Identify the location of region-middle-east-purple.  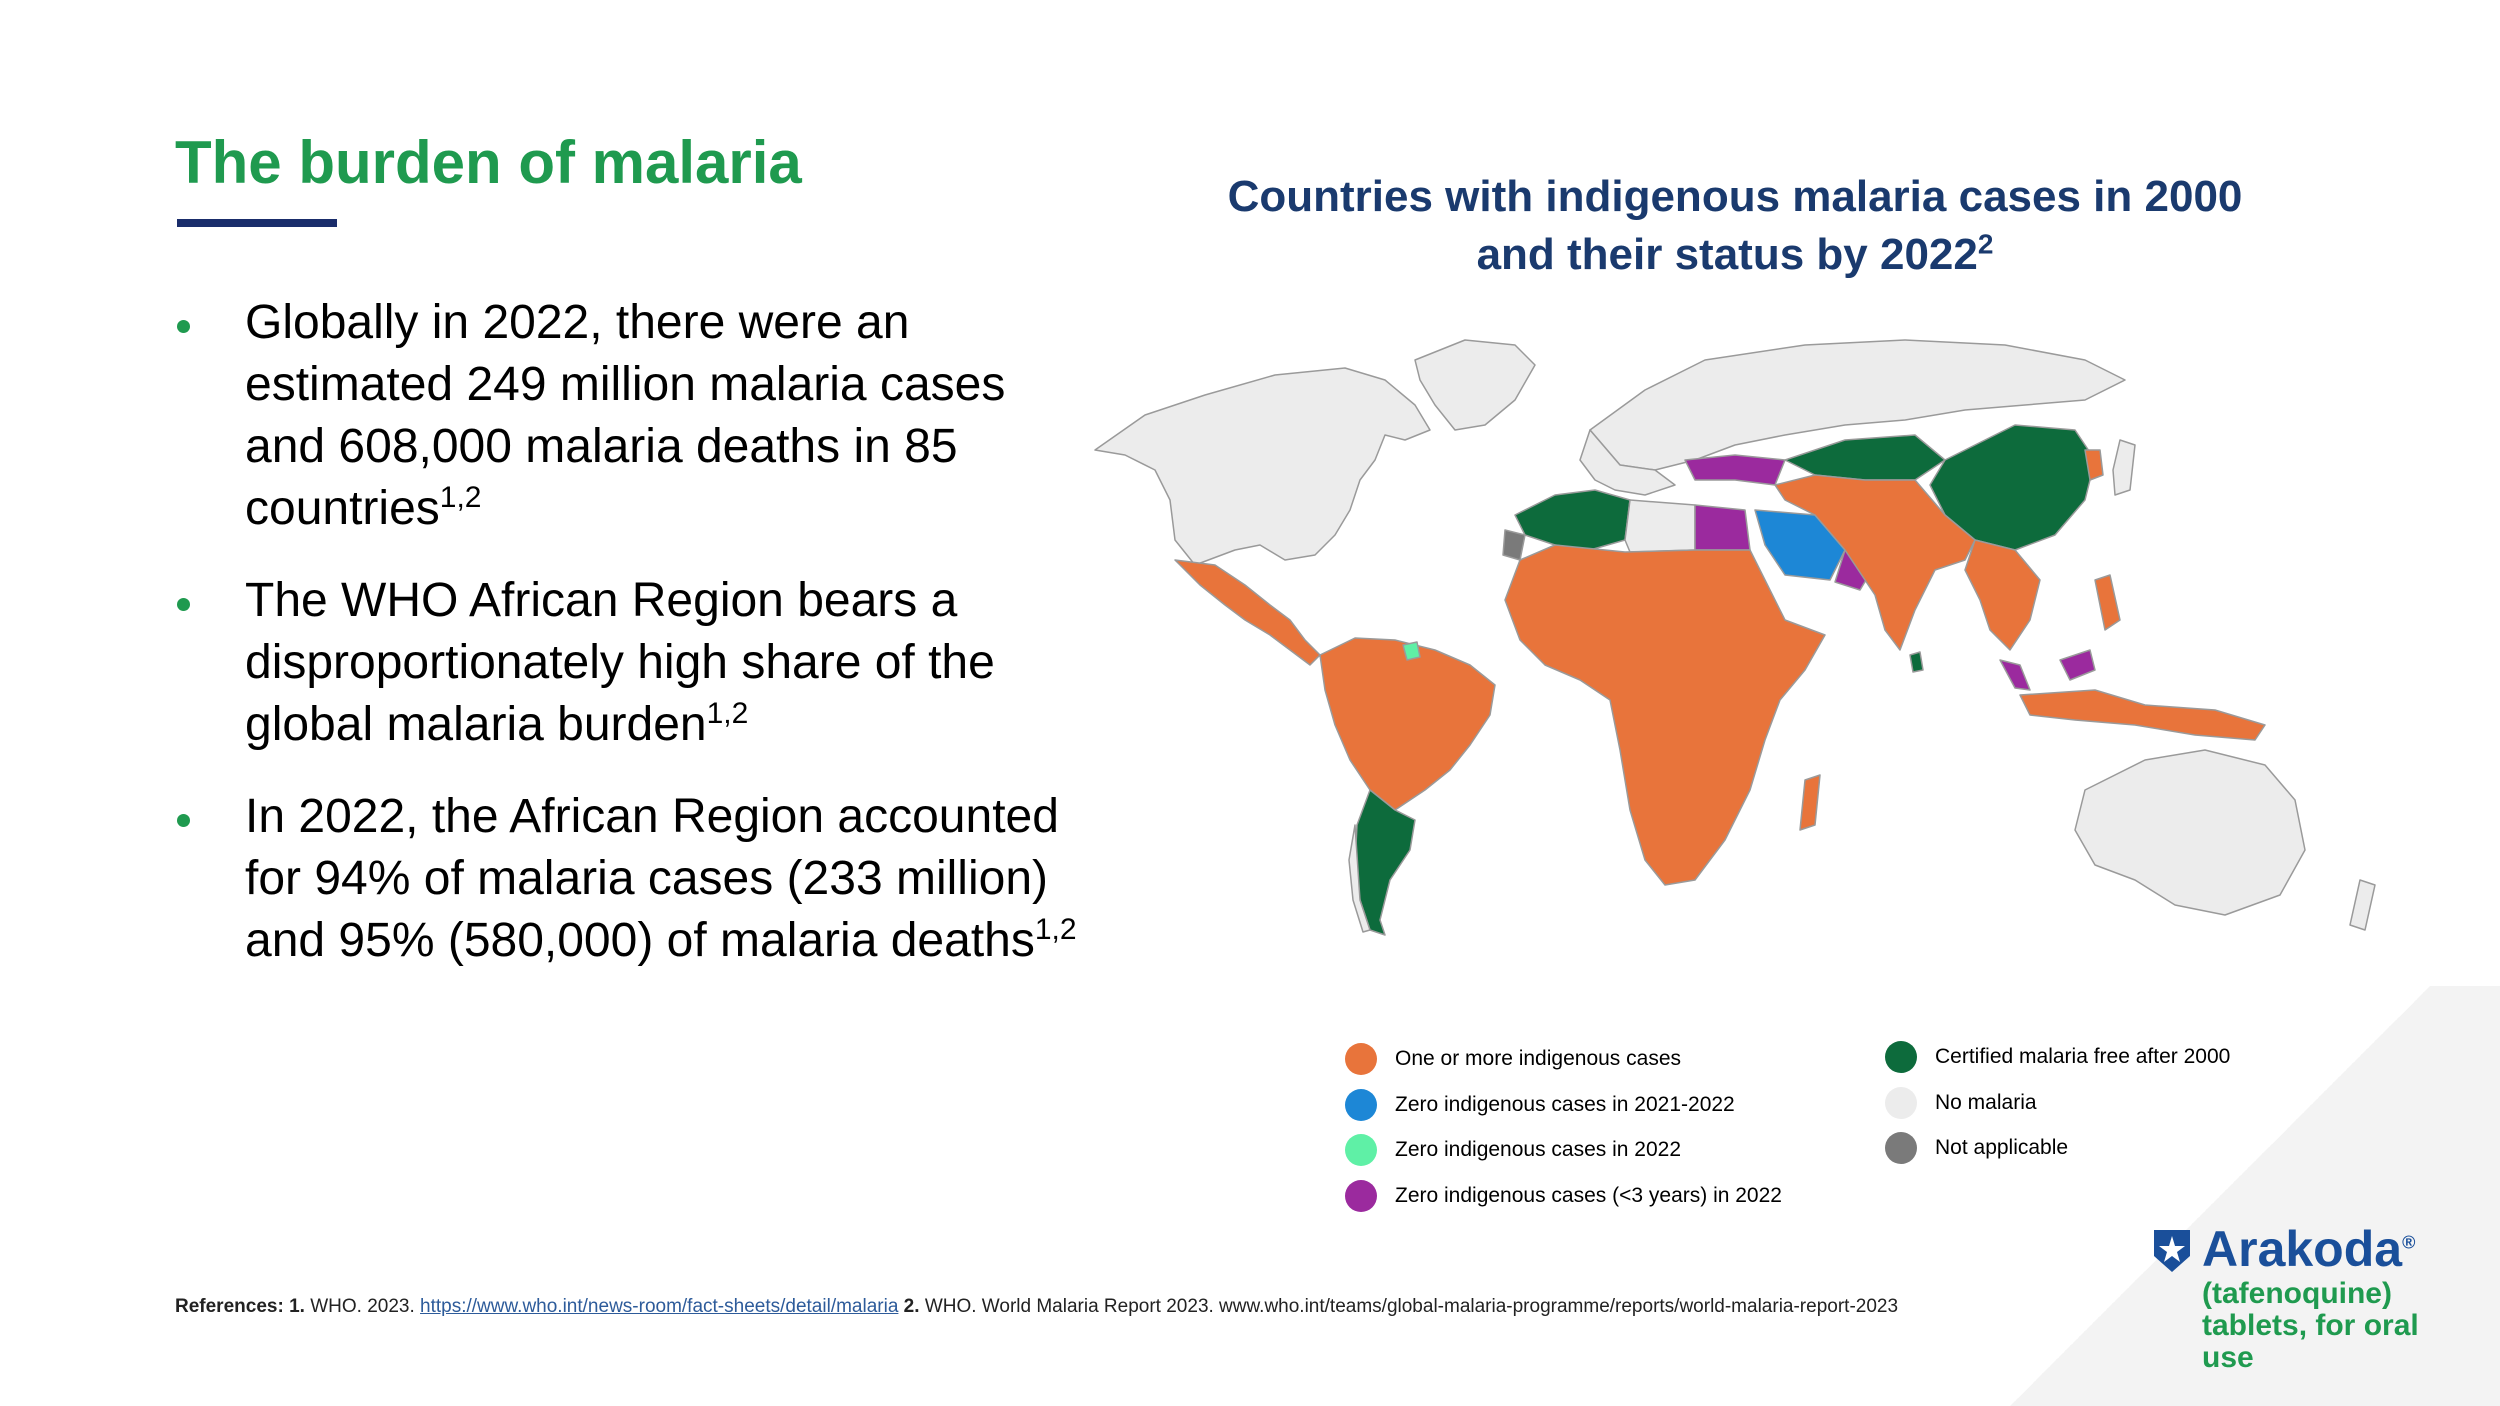
(1735, 470).